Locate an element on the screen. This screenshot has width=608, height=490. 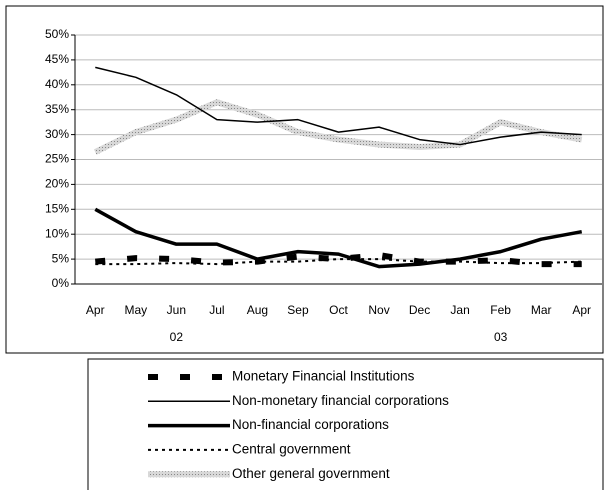
legend-label: Central government is located at coordinates (291, 448).